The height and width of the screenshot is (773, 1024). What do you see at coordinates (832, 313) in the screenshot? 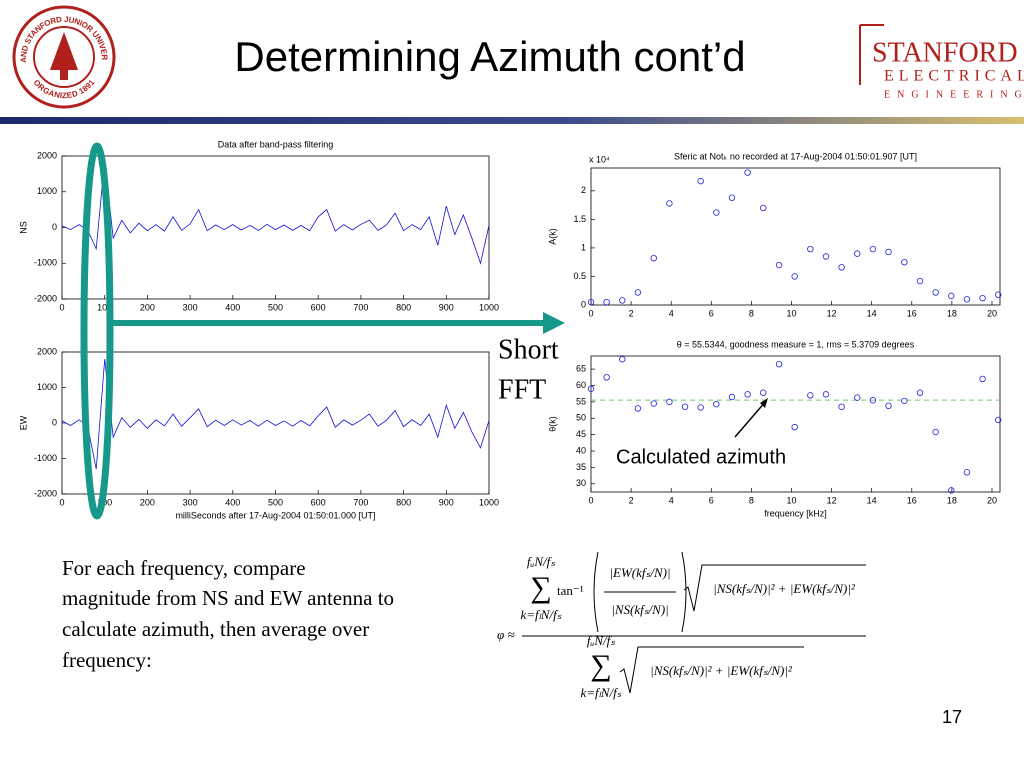
I see `x-tick-label: 12` at bounding box center [832, 313].